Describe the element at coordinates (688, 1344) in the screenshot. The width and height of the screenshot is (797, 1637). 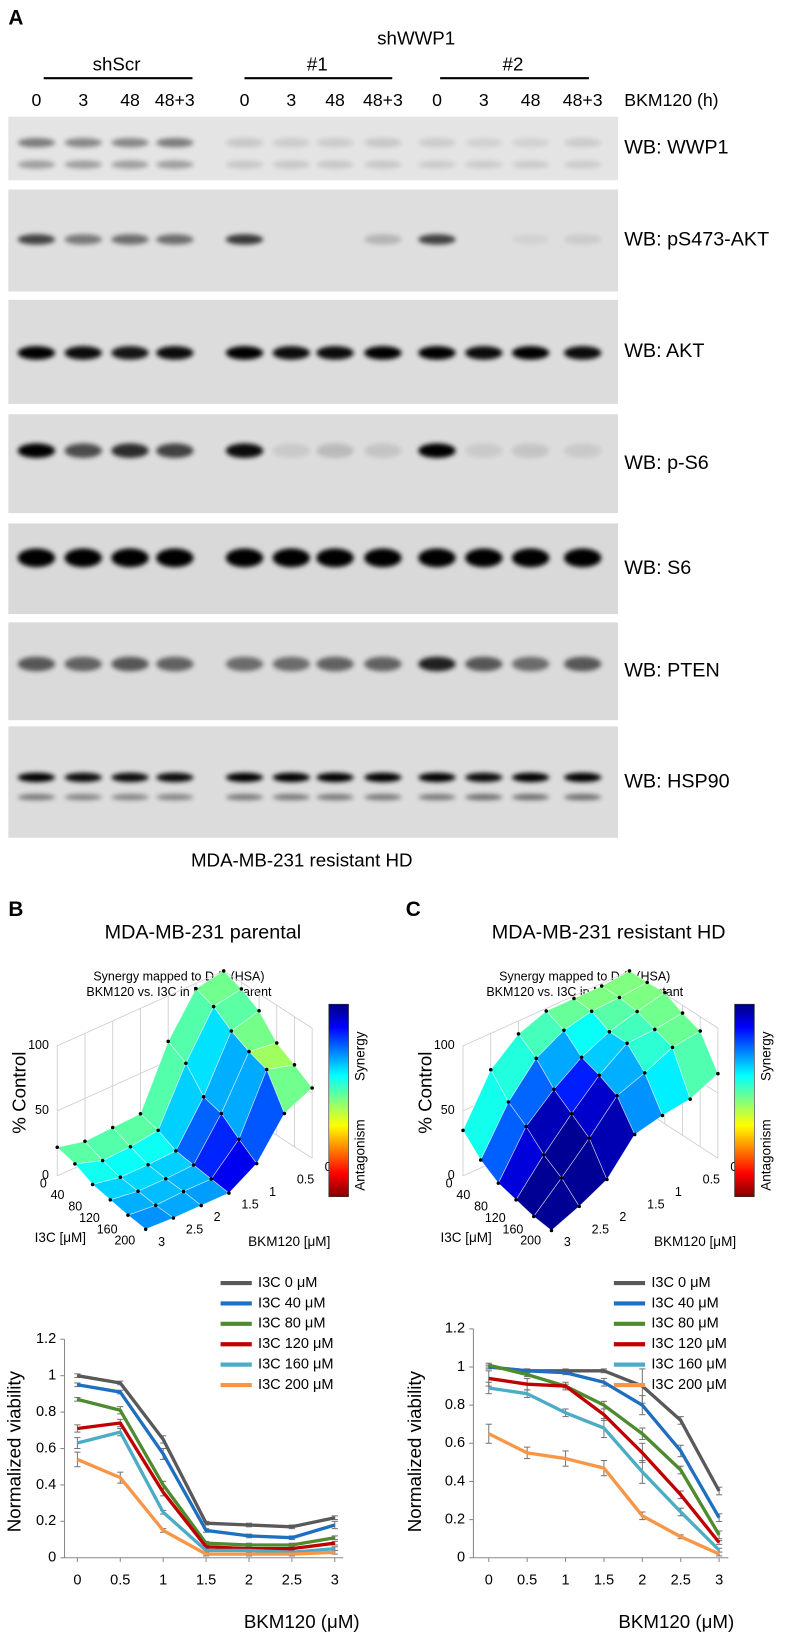
I see `legend-label: I3C 120 μM` at that location.